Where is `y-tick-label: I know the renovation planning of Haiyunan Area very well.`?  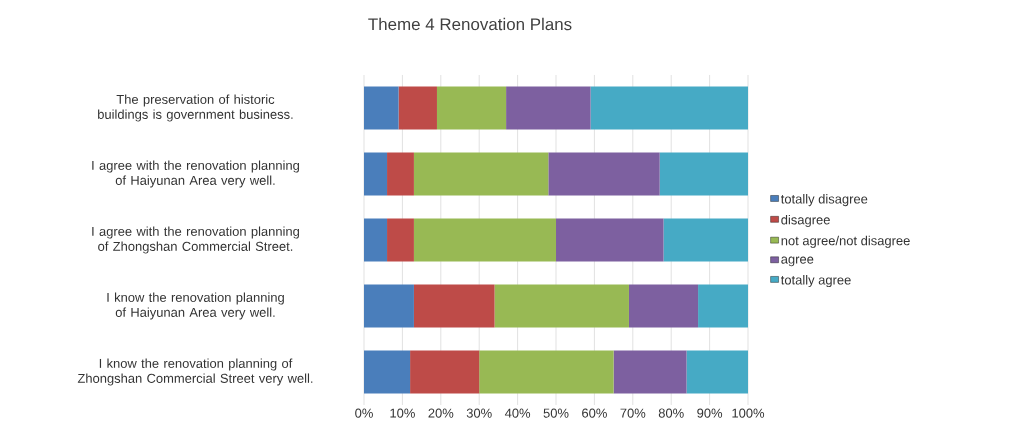
y-tick-label: I know the renovation planning of Haiyunan Area very well. is located at coordinates (195, 306).